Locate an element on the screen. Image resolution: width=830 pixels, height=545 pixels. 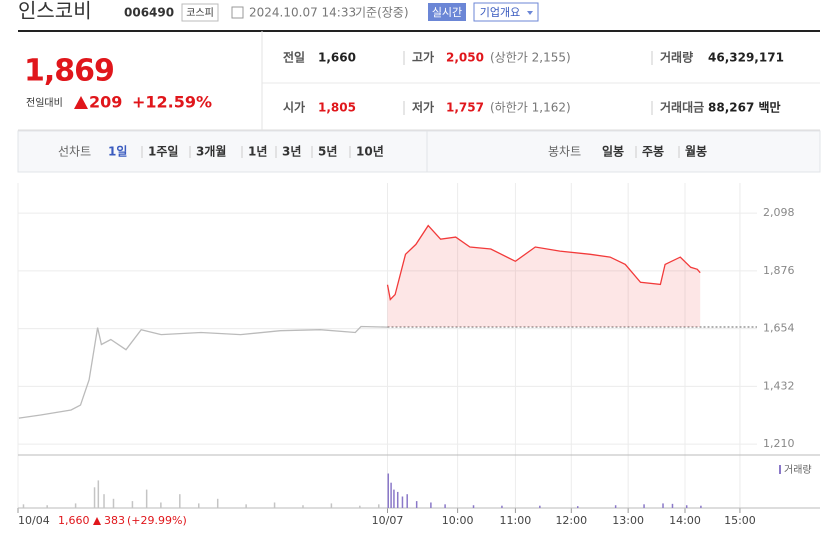
prev-change: 383 is located at coordinates (114, 520).